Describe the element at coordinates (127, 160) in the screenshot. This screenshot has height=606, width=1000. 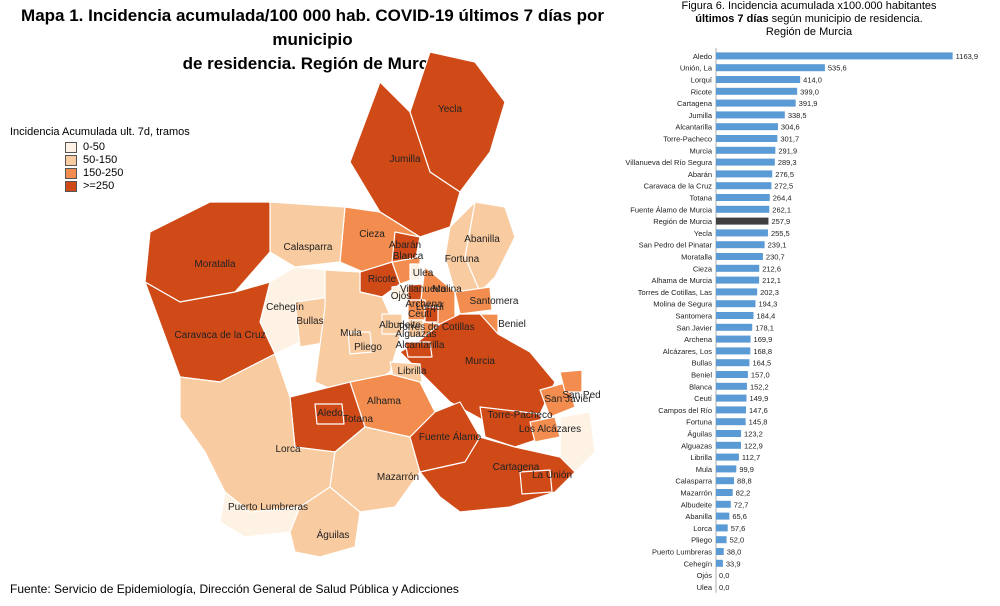
I see `legend-item: 50-150` at that location.